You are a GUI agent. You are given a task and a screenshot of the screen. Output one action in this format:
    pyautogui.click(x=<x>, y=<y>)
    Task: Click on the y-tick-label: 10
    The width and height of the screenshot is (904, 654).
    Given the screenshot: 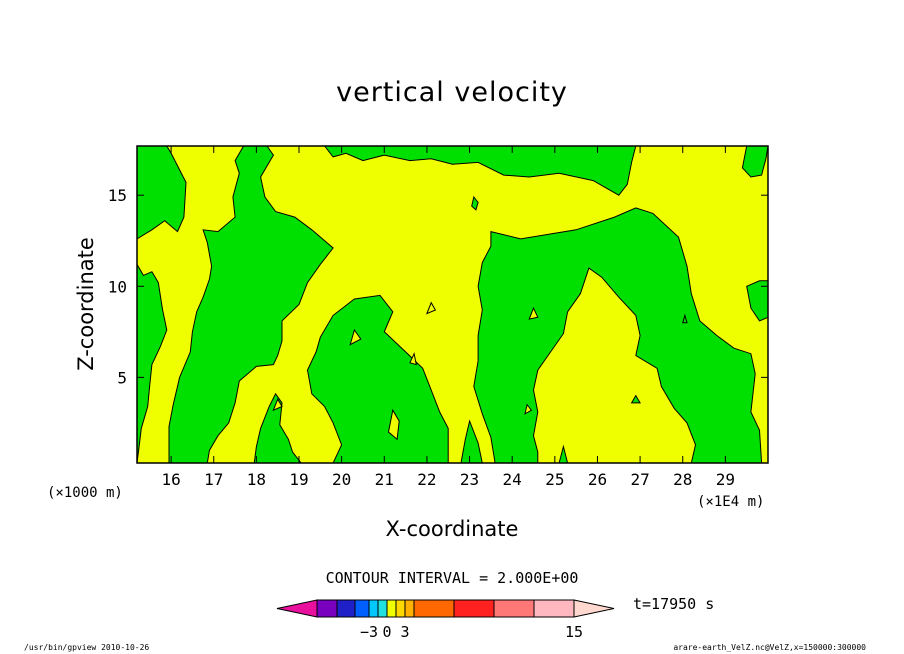 What is the action you would take?
    pyautogui.click(x=117, y=286)
    